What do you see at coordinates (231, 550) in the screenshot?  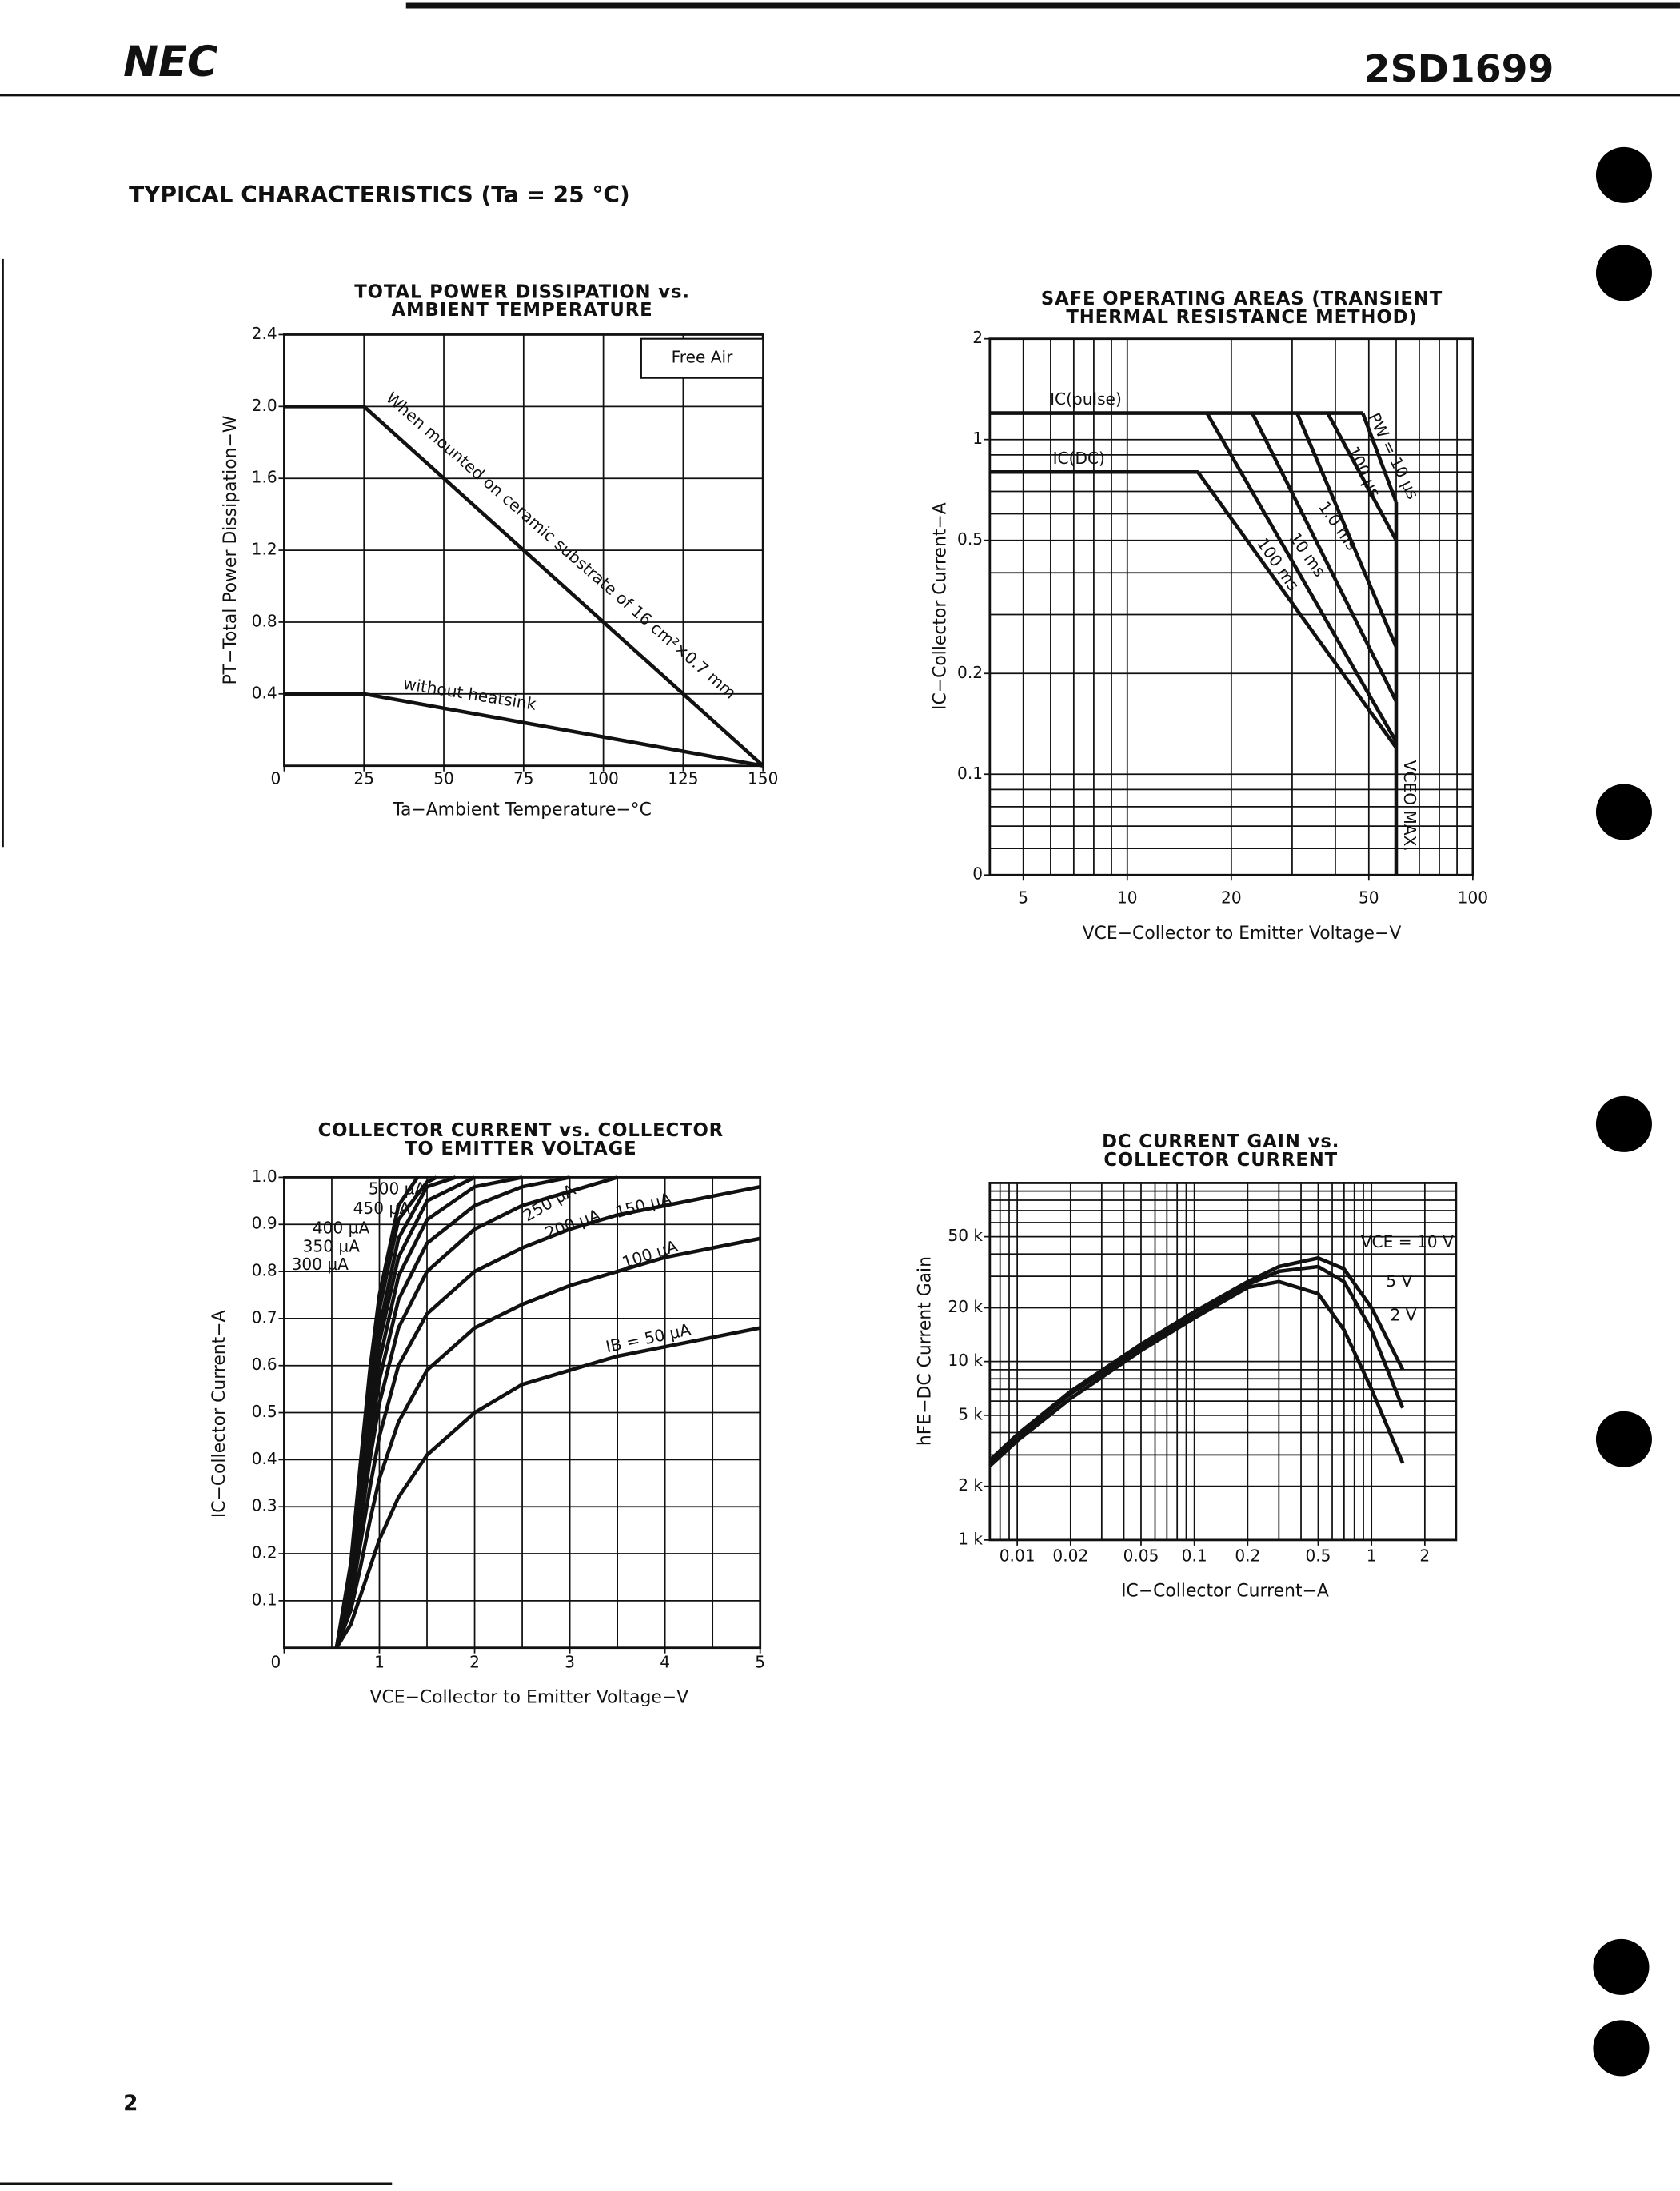 I see `y-axis-label: PT−Total Power Dissipation−W` at bounding box center [231, 550].